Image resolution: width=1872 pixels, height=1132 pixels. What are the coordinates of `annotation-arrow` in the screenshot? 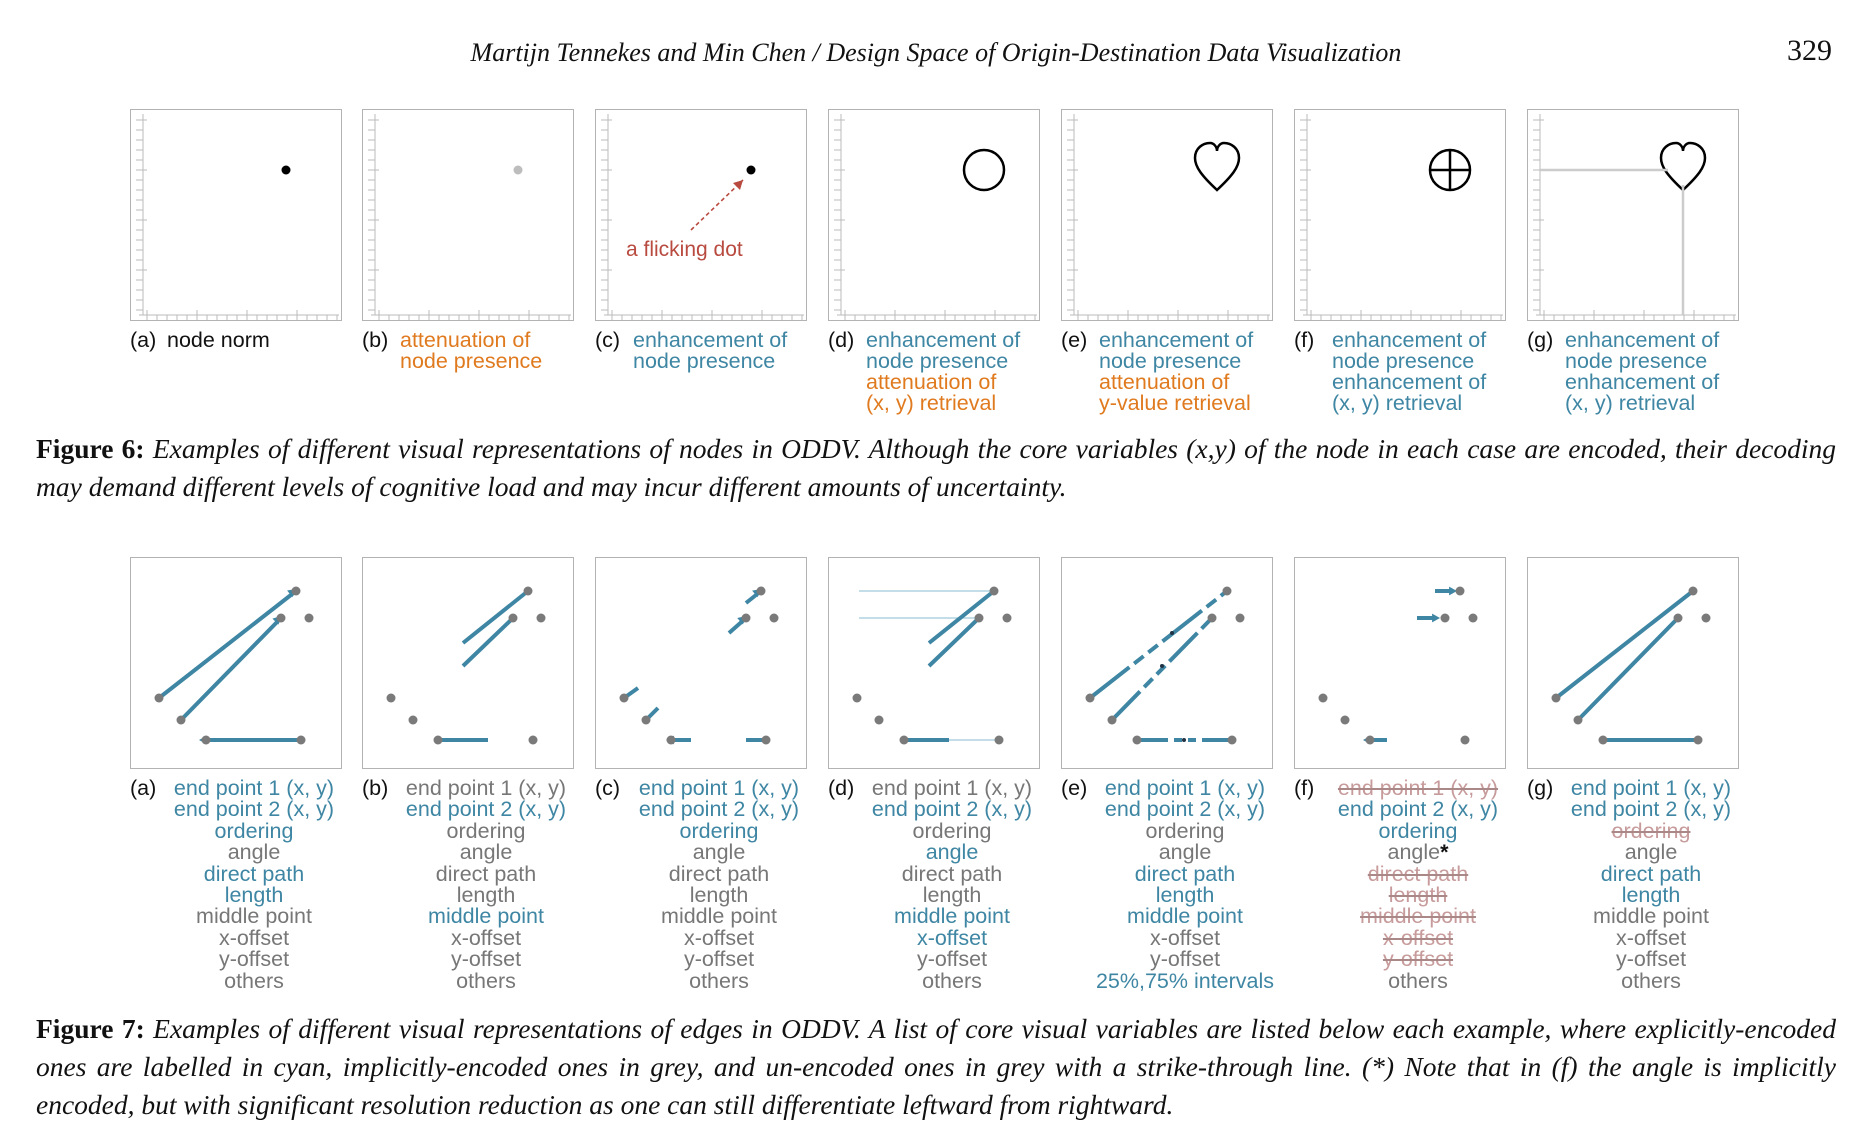 It's located at (717, 205).